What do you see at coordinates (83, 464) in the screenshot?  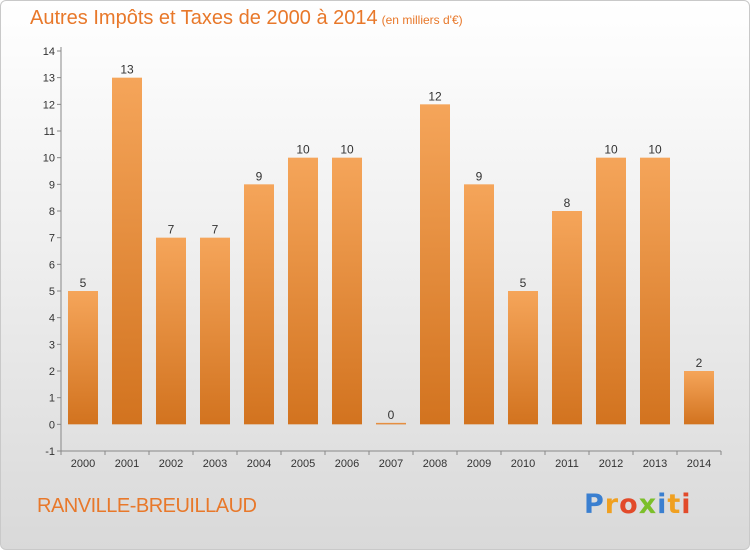 I see `x-tick-label: 2000` at bounding box center [83, 464].